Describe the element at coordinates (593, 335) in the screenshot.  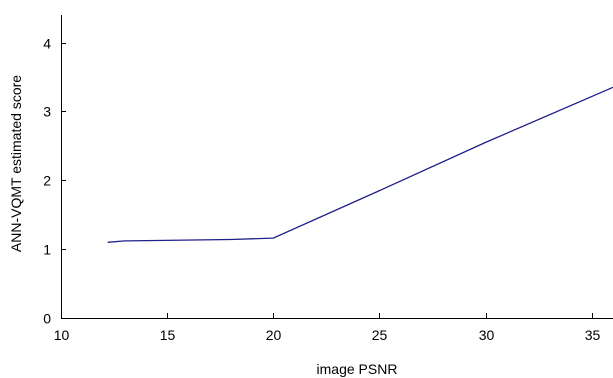
I see `x-tick-label: 35` at that location.